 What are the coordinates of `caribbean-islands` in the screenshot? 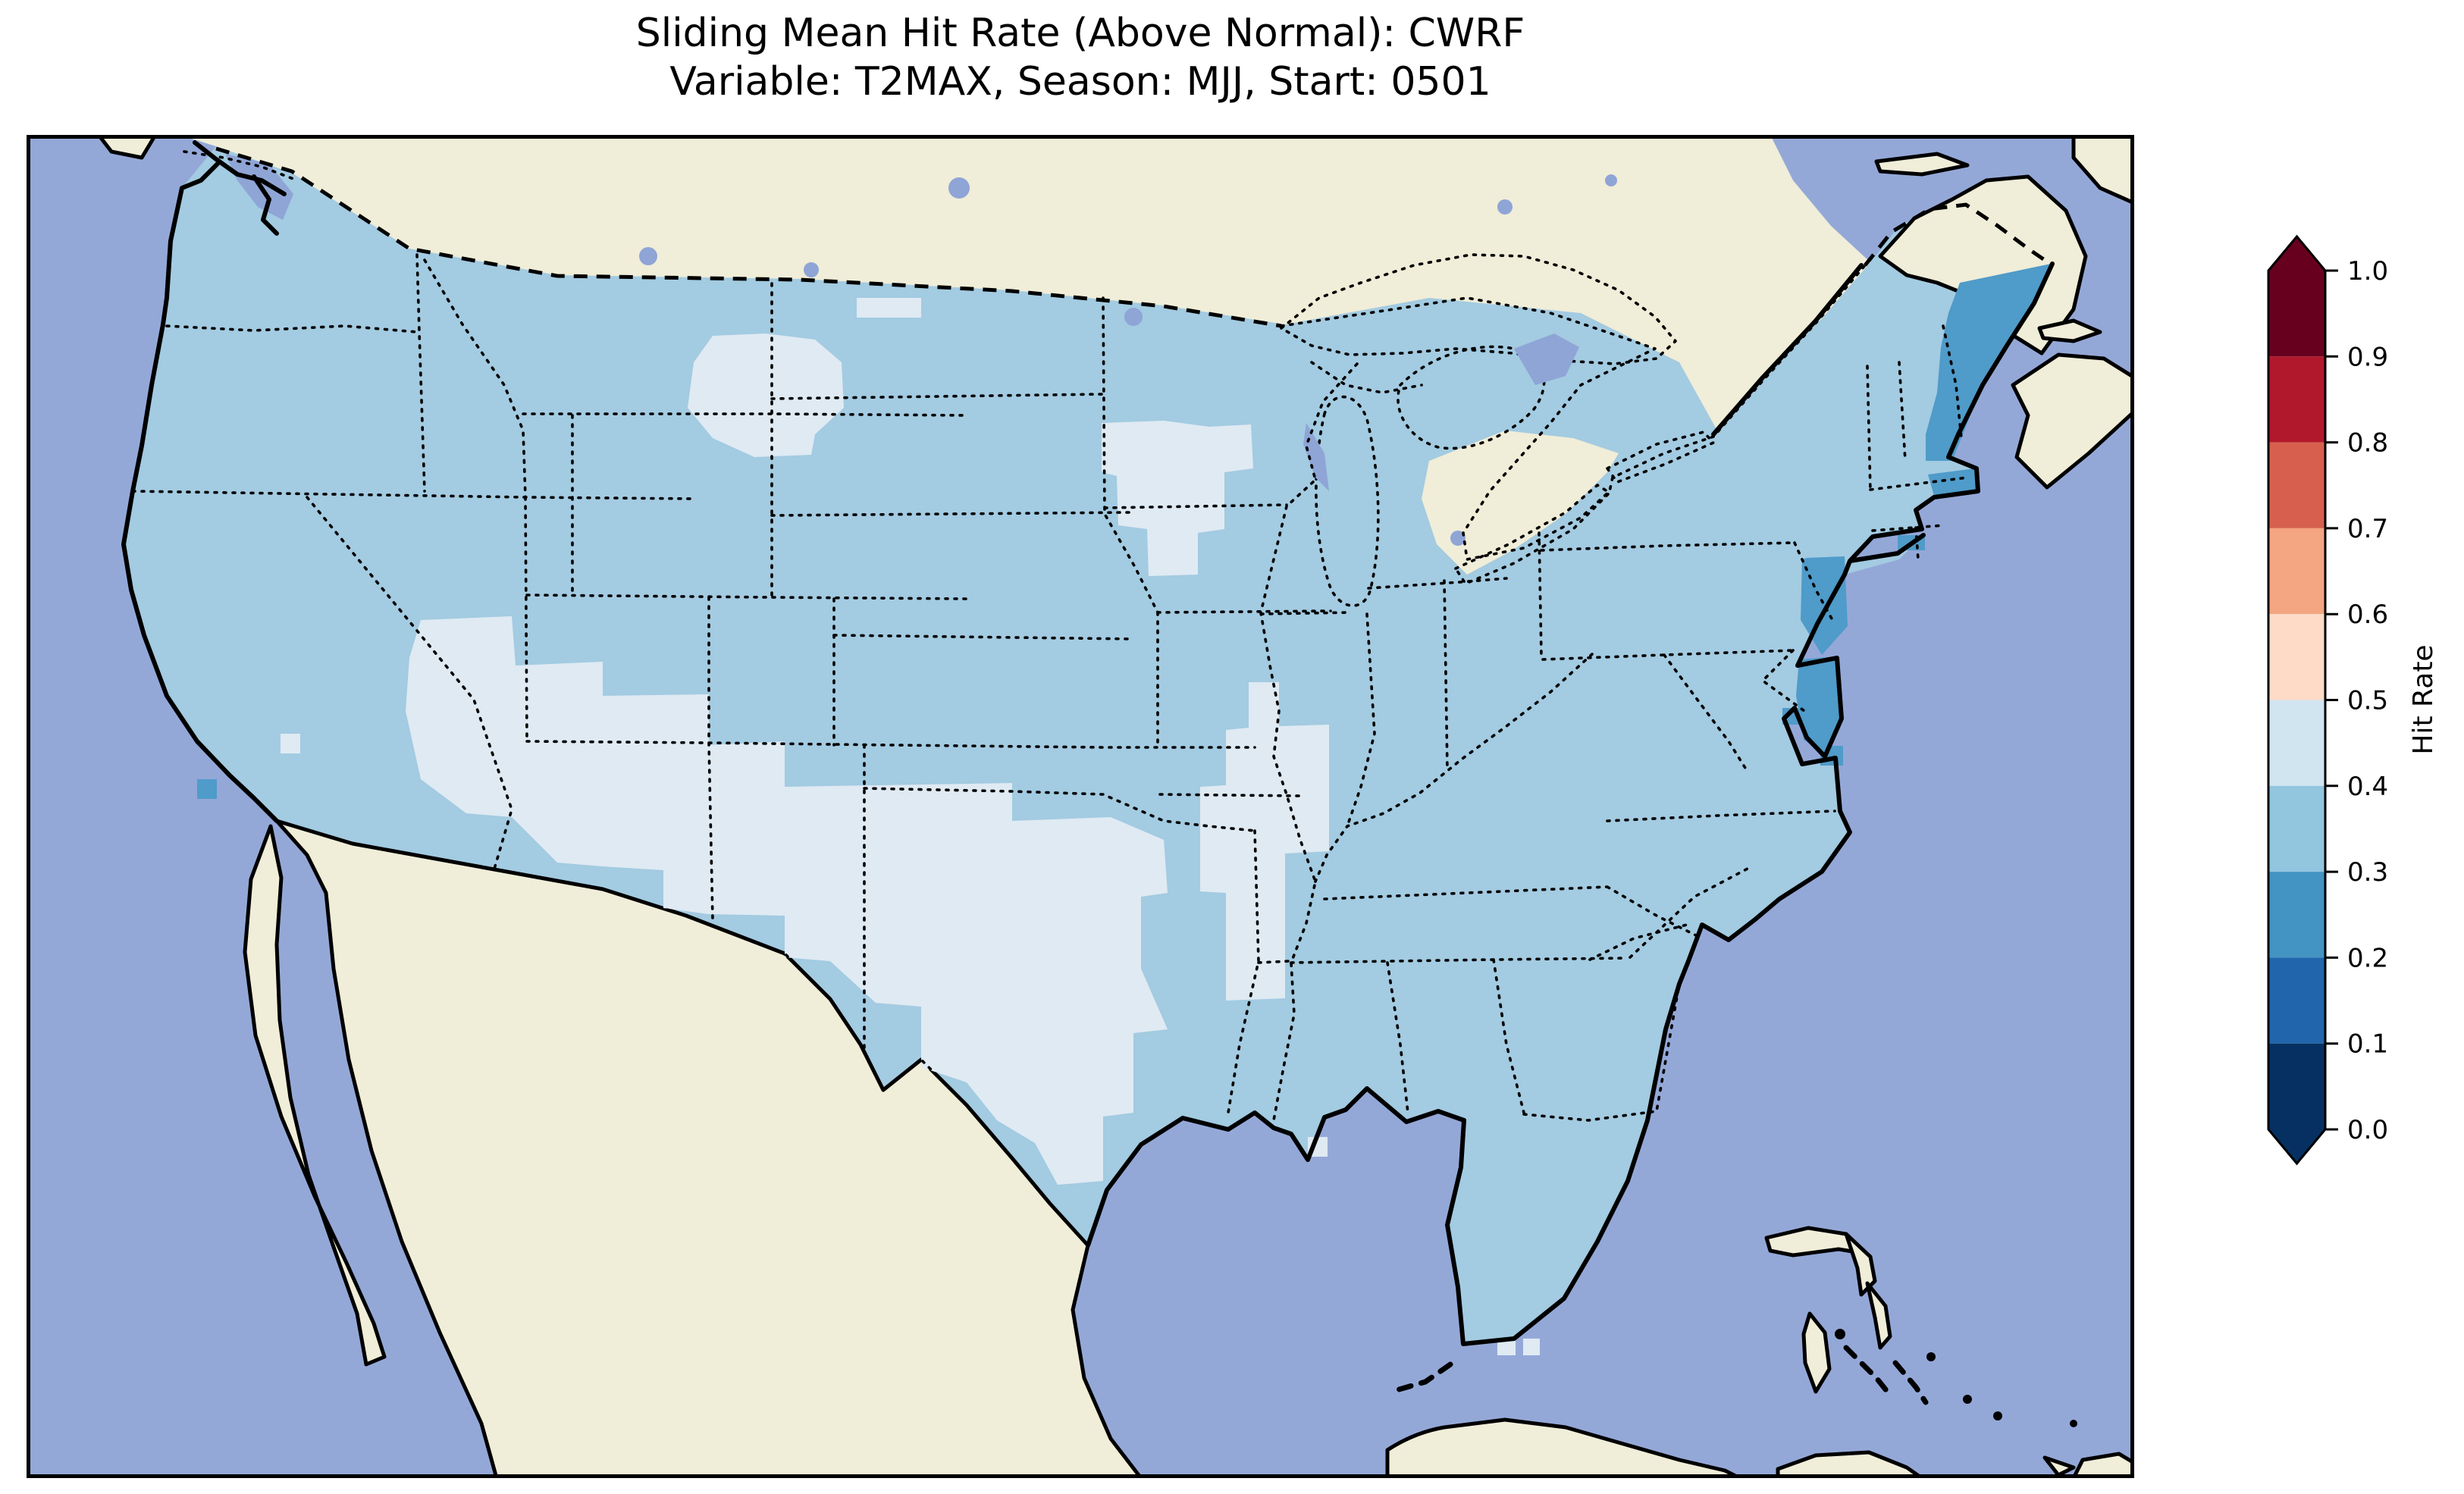 It's located at (1759, 1352).